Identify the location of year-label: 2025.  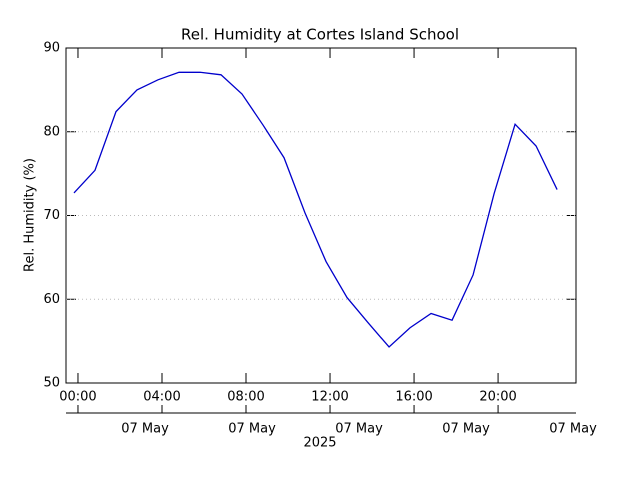
(319, 443).